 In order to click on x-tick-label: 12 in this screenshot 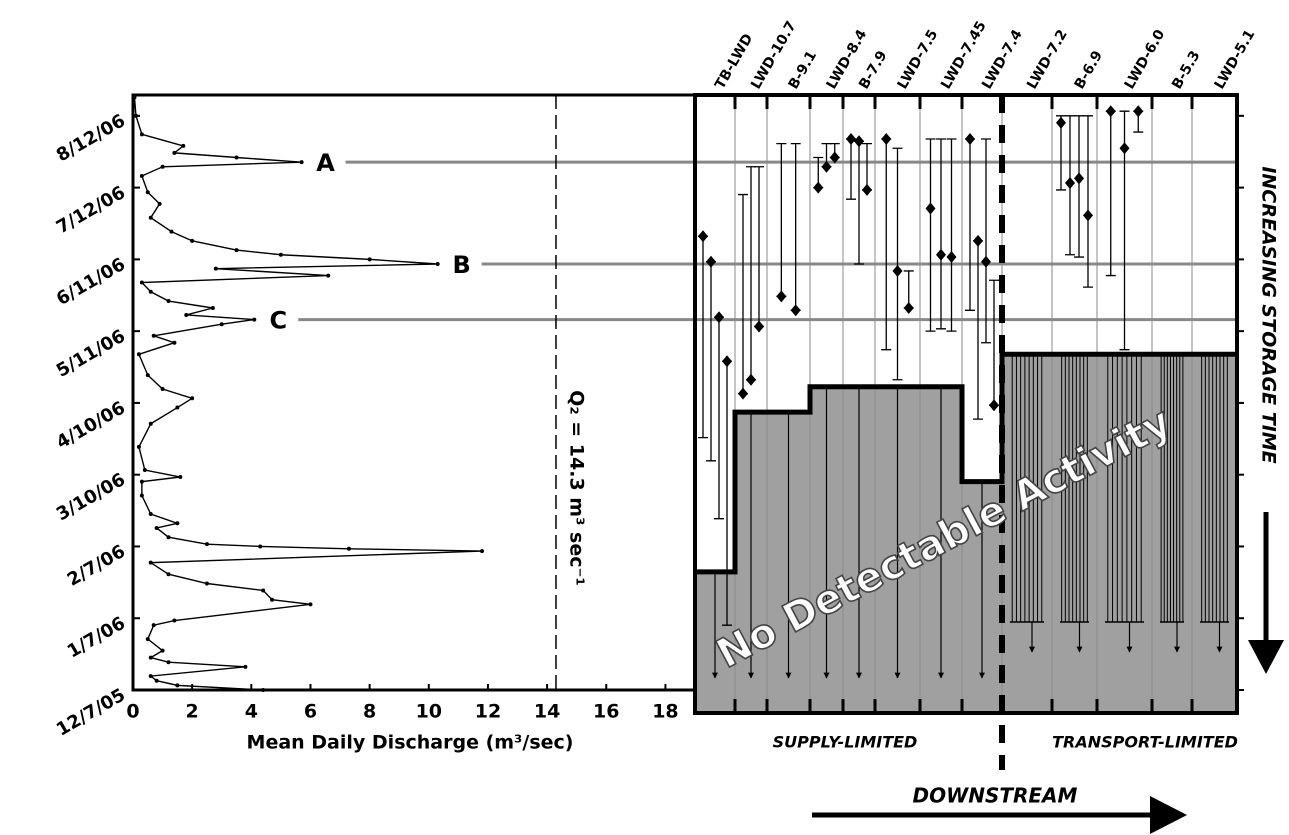, I will do `click(488, 712)`.